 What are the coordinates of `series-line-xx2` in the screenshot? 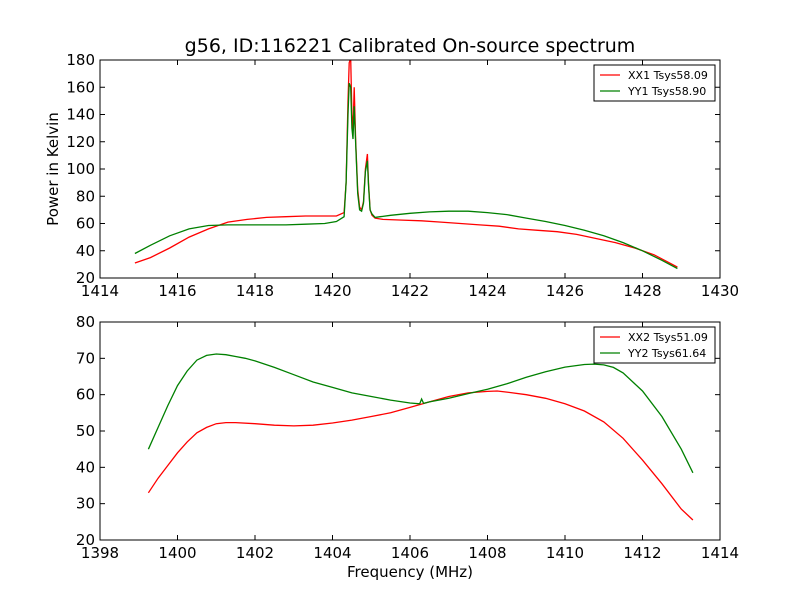 It's located at (420, 455).